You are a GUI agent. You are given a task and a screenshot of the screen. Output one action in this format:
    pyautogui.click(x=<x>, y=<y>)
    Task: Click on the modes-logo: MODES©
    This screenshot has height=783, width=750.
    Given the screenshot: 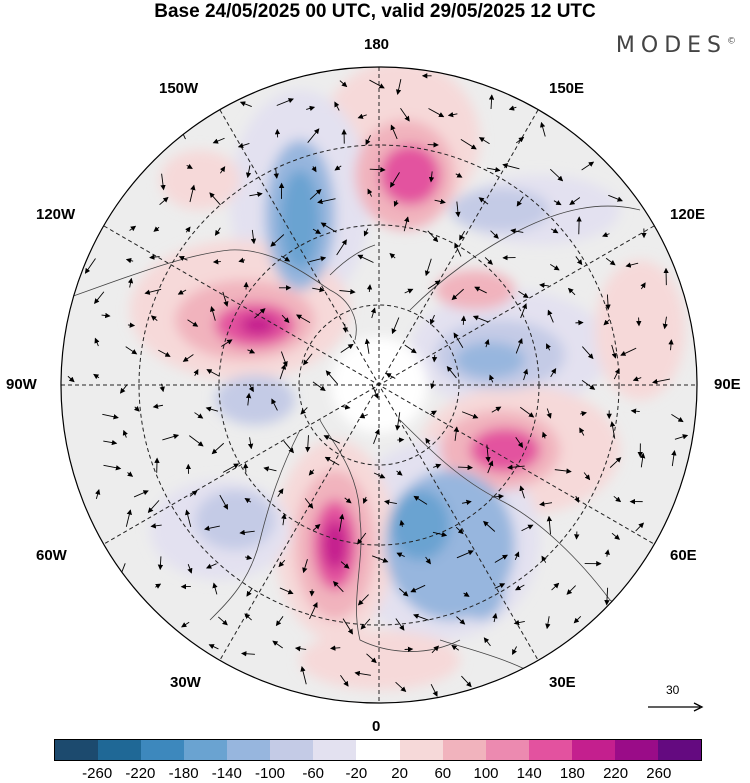 What is the action you would take?
    pyautogui.click(x=676, y=45)
    